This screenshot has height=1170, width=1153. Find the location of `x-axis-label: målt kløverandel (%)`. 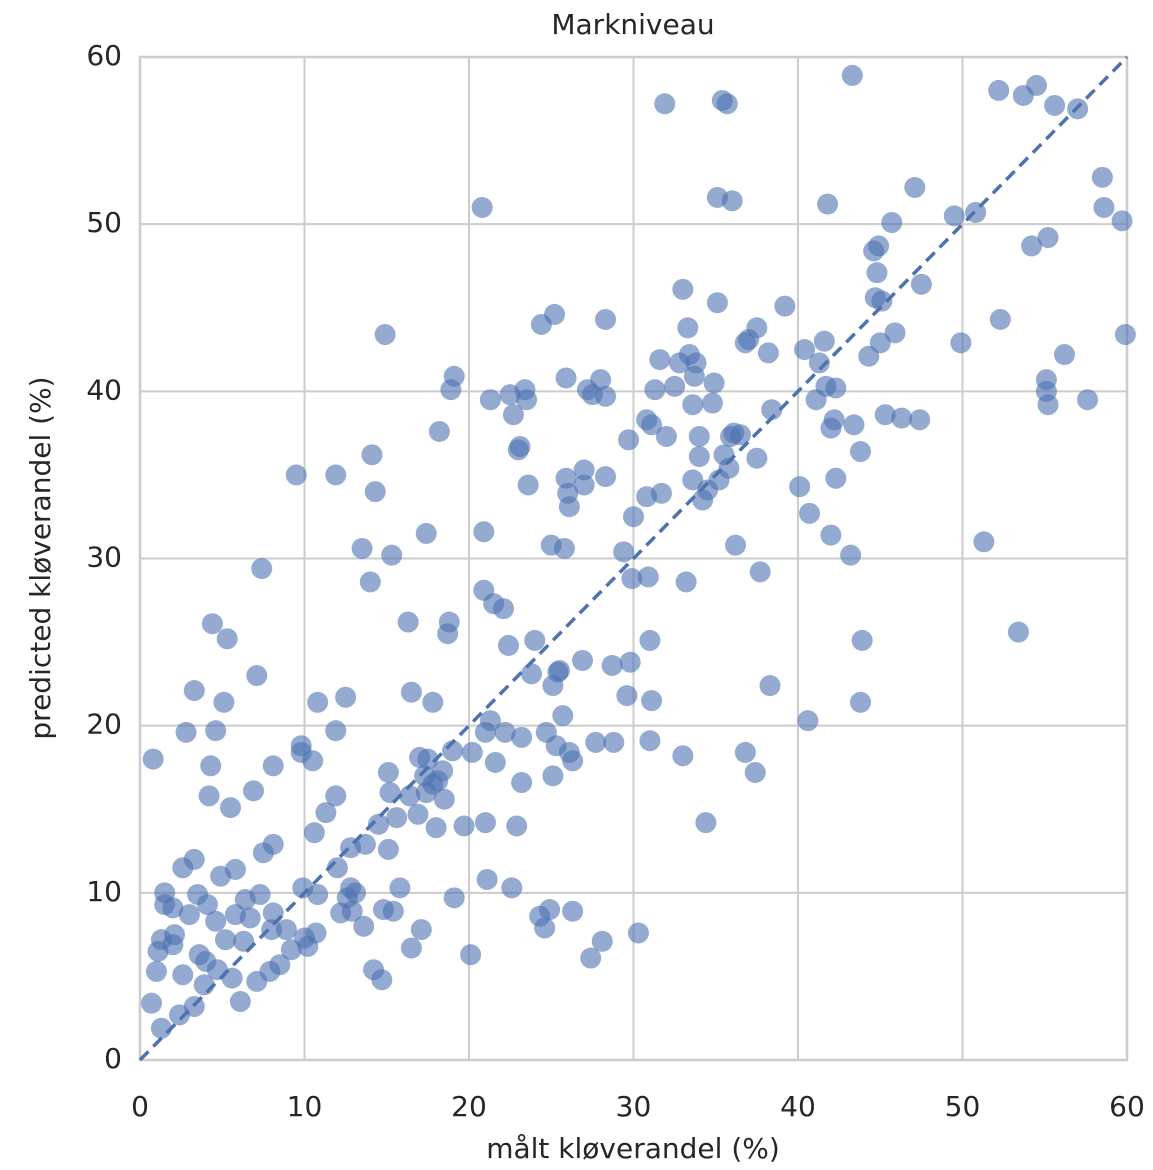

x-axis-label: målt kløverandel (%) is located at coordinates (633, 1148).